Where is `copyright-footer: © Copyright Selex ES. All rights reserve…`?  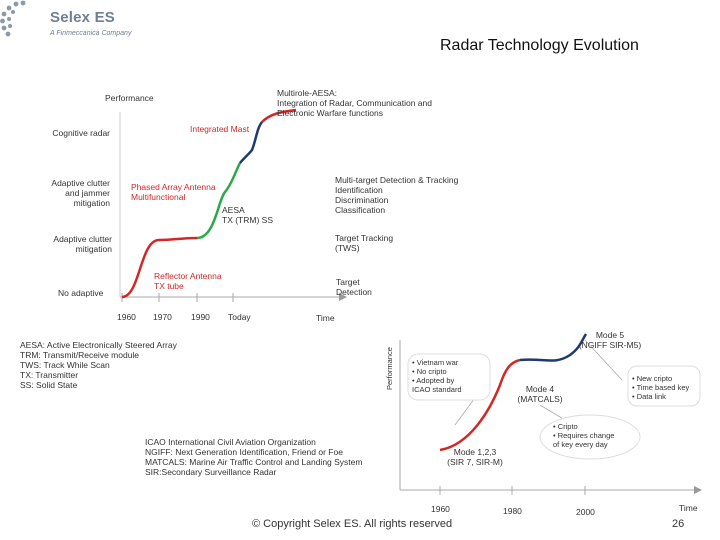 copyright-footer: © Copyright Selex ES. All rights reserve… is located at coordinates (352, 524).